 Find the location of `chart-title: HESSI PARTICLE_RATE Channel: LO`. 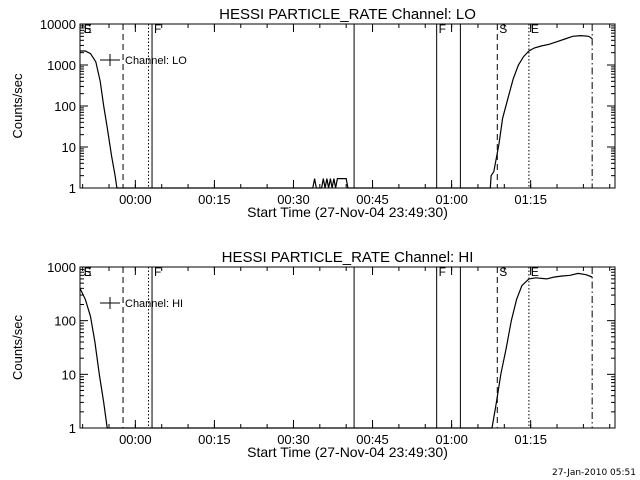

chart-title: HESSI PARTICLE_RATE Channel: LO is located at coordinates (347, 14).